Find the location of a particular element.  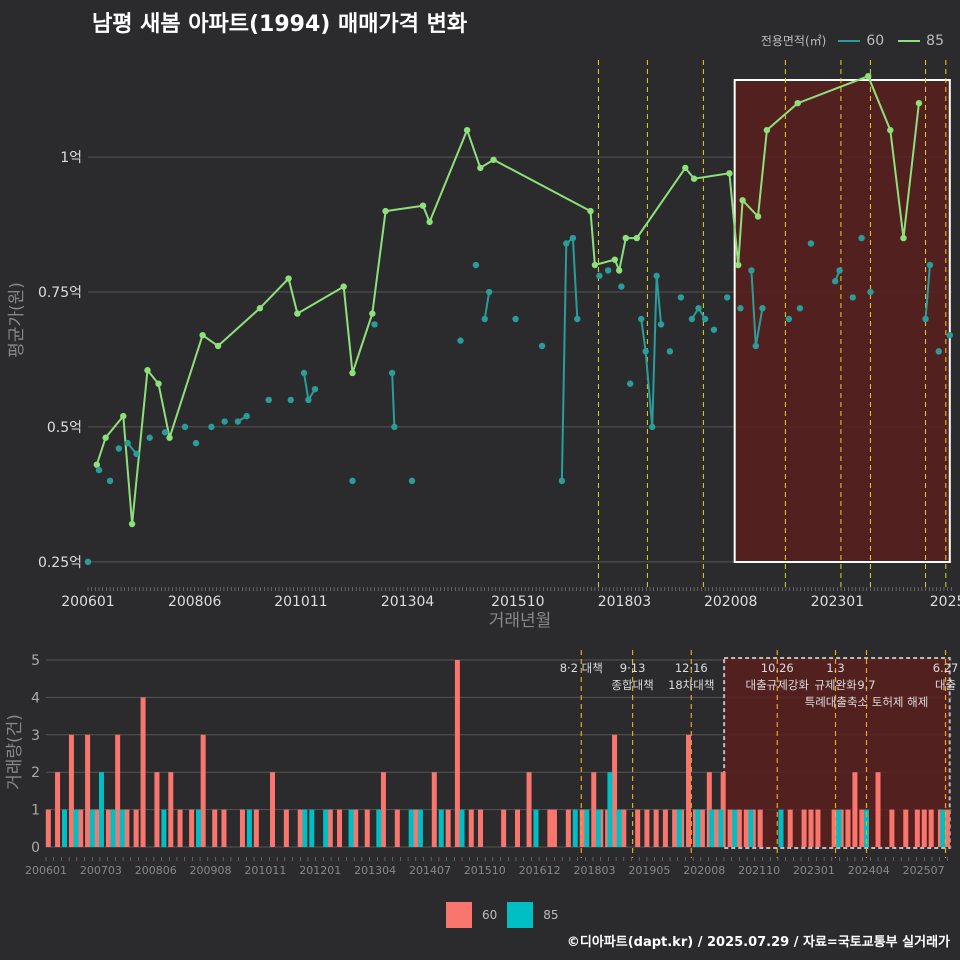

bar-y-tick-label: 3 is located at coordinates (35, 736).